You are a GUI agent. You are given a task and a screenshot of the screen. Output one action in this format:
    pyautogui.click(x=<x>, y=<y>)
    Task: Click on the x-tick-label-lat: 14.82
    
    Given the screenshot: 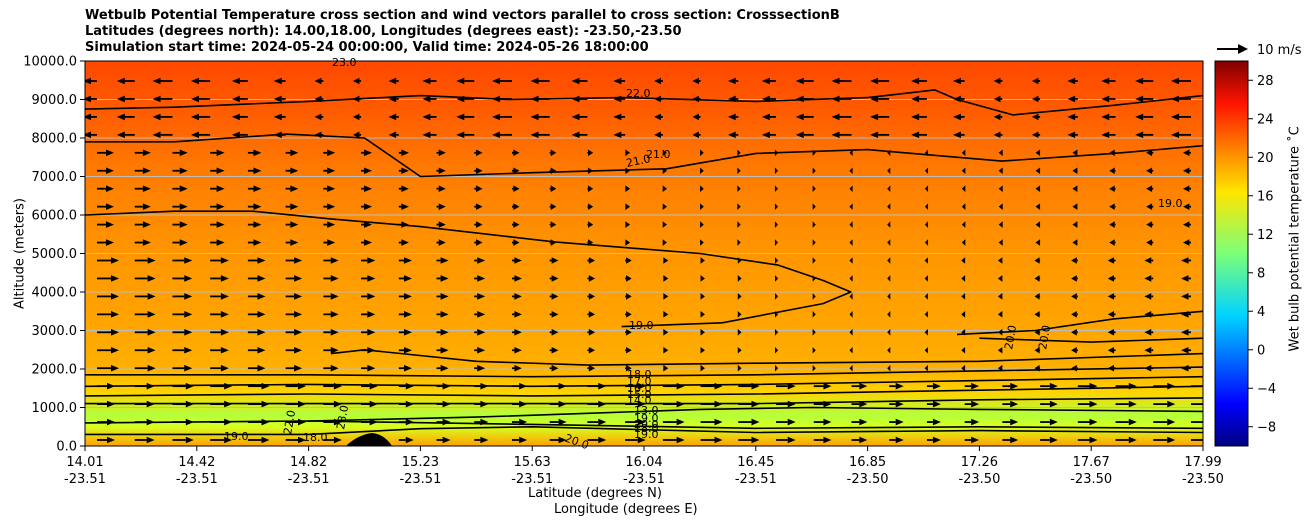 What is the action you would take?
    pyautogui.click(x=308, y=462)
    